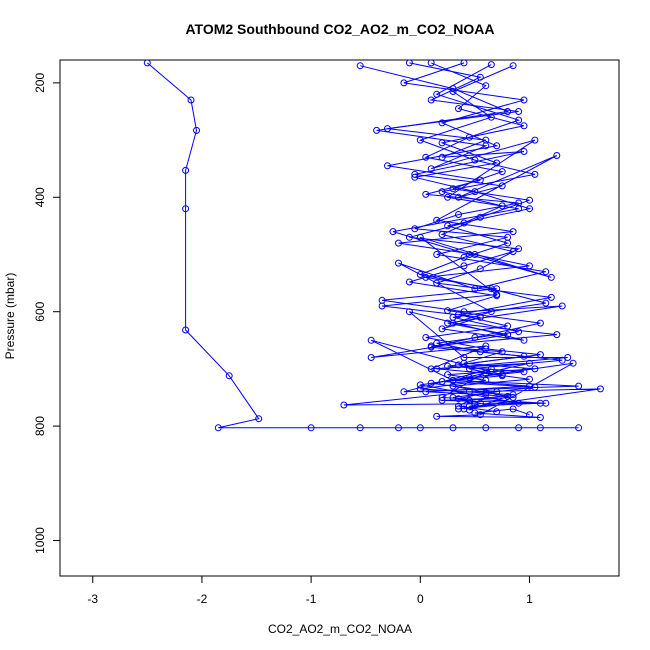 This screenshot has width=650, height=650. I want to click on y-tick-label: 1000, so click(40, 540).